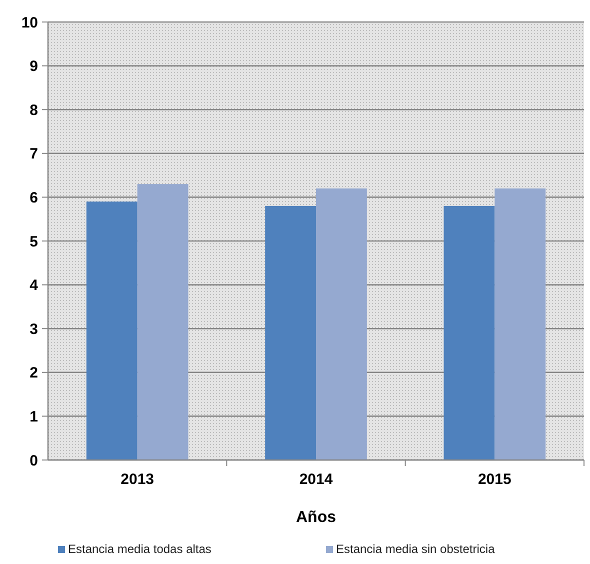  I want to click on y-tick-label: 2, so click(34, 373).